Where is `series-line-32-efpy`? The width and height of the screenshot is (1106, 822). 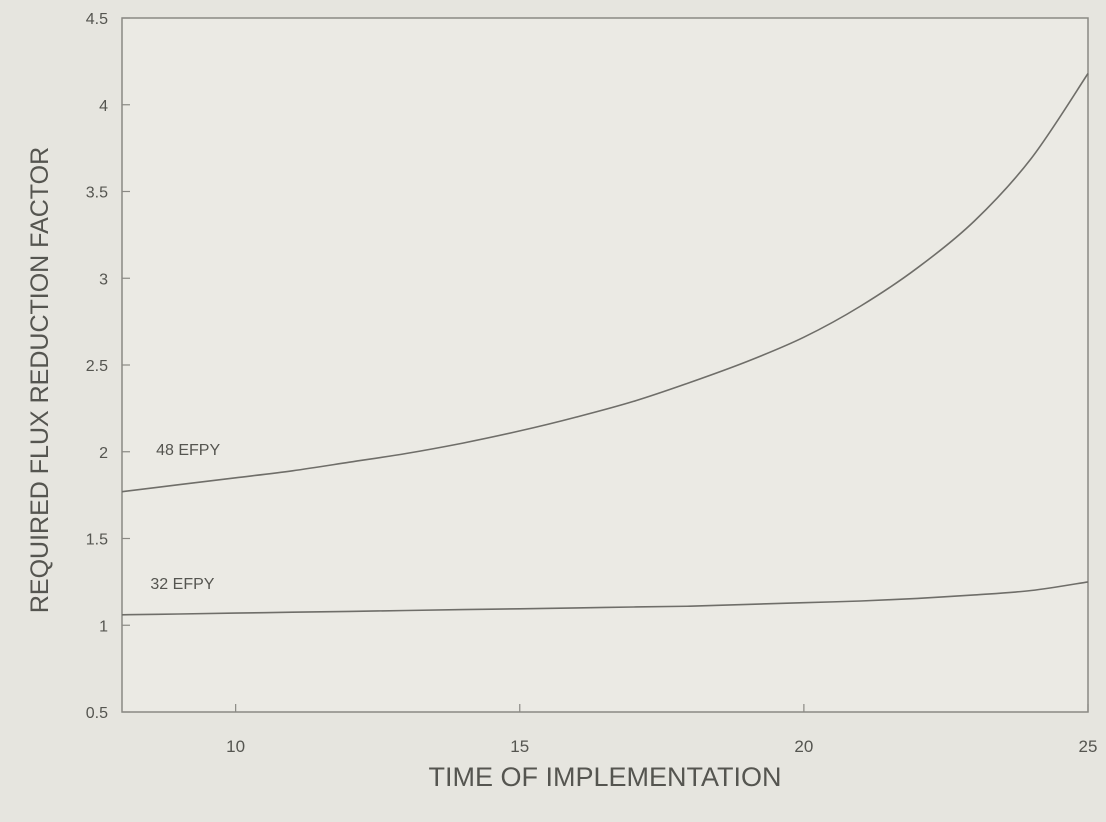 series-line-32-efpy is located at coordinates (605, 598).